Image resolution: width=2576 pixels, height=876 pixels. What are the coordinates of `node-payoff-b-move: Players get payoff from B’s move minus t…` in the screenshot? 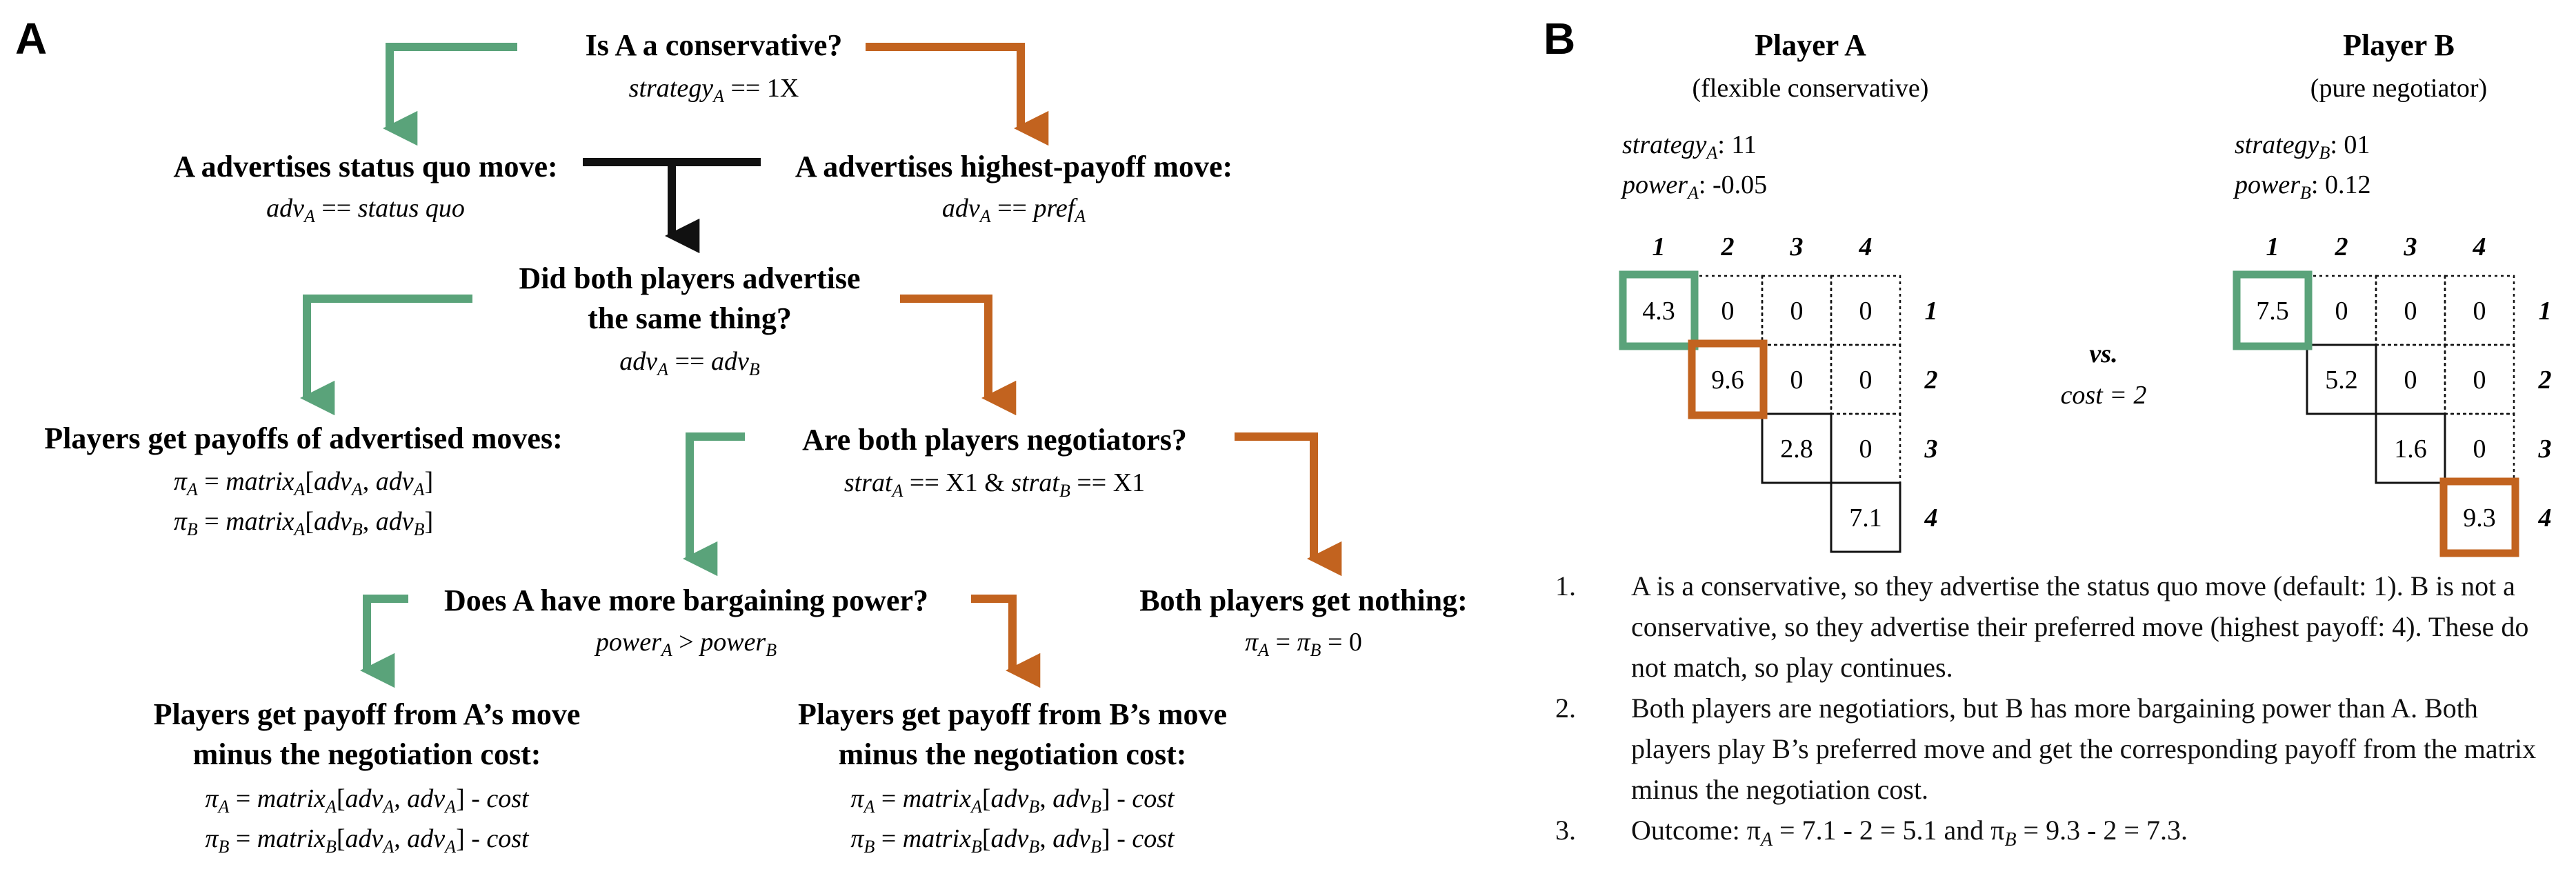 It's located at (1012, 777).